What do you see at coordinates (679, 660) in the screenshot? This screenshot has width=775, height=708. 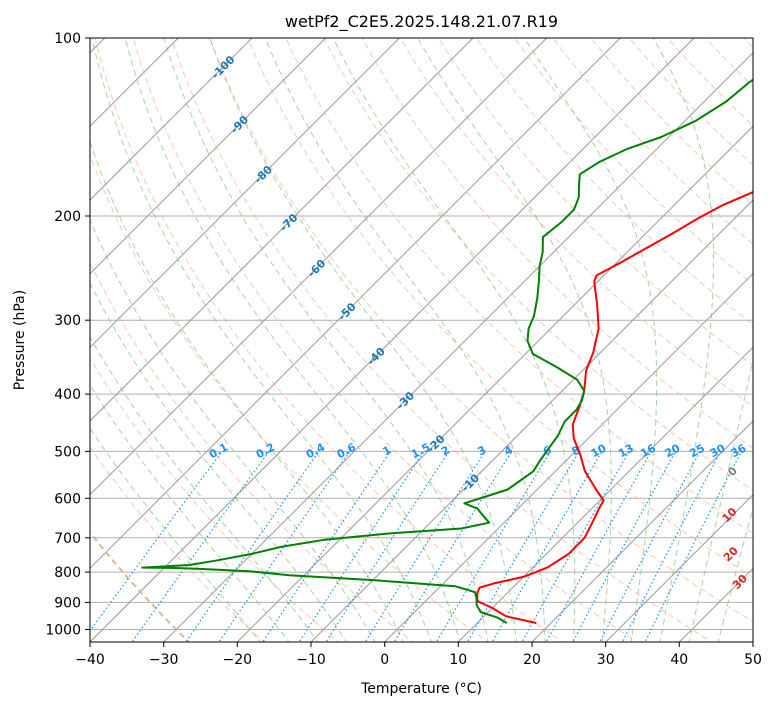 I see `x-tick-label: 40` at bounding box center [679, 660].